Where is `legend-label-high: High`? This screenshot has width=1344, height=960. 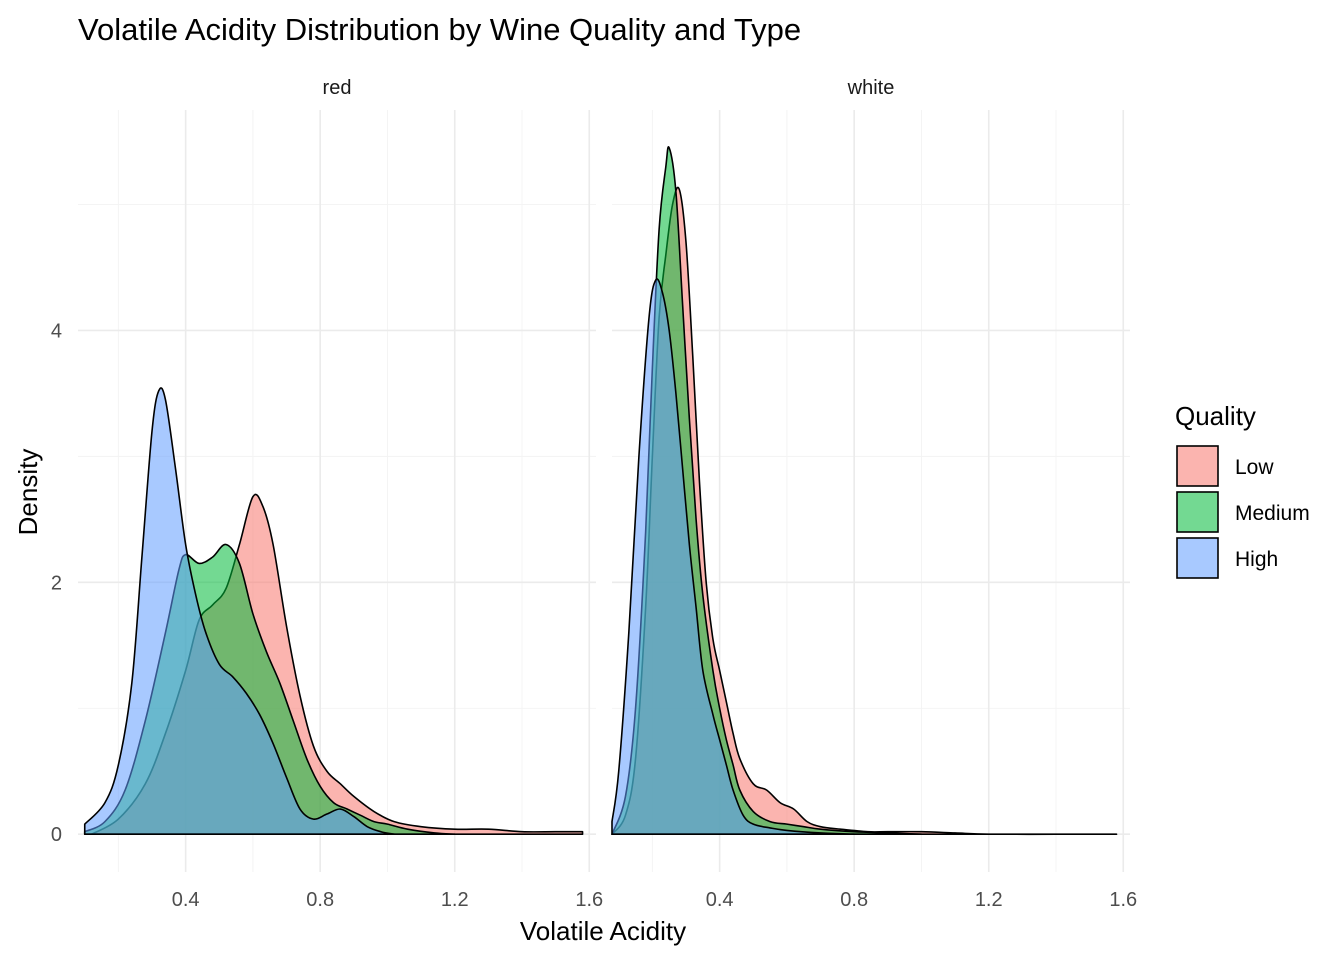
legend-label-high: High is located at coordinates (1256, 559).